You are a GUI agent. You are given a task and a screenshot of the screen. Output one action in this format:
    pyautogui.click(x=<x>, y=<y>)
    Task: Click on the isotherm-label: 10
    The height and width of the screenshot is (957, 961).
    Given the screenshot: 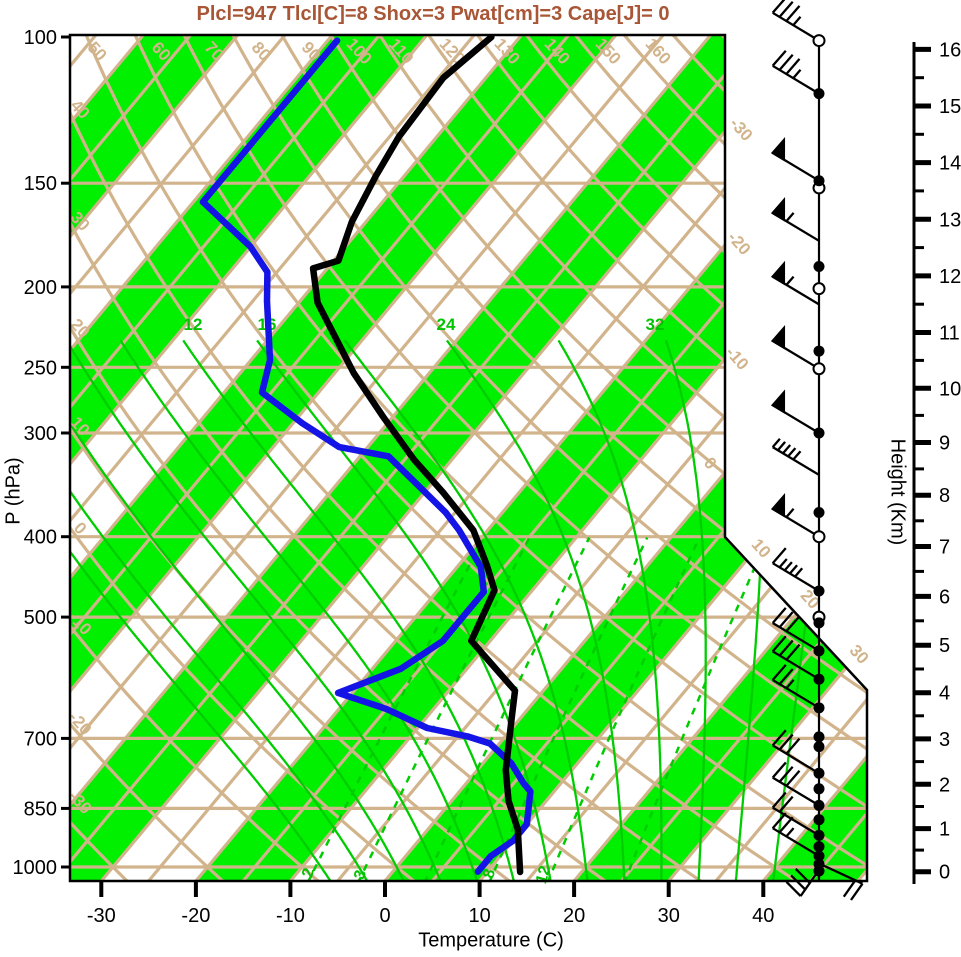 What is the action you would take?
    pyautogui.click(x=761, y=548)
    